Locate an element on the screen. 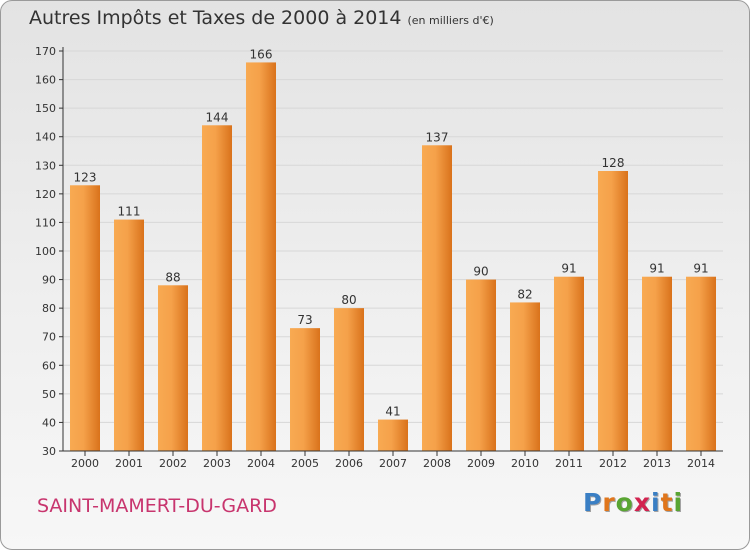 Image resolution: width=750 pixels, height=550 pixels. x-tick-label: 2000 is located at coordinates (85, 463).